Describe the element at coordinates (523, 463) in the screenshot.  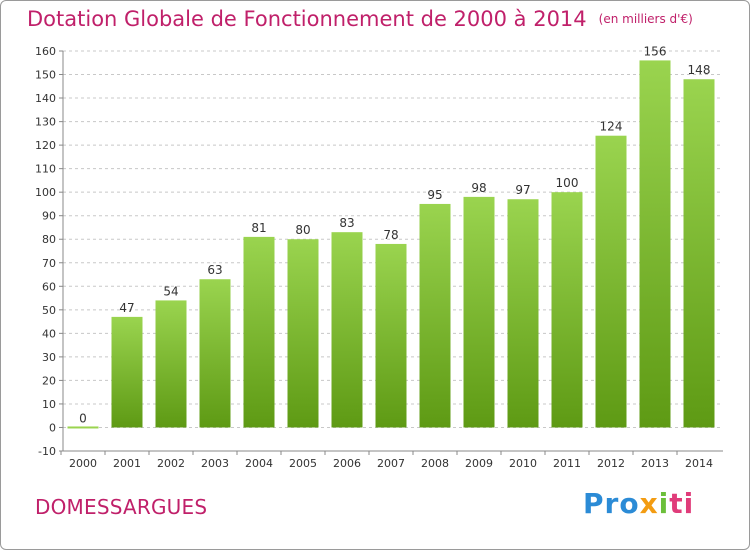
I see `x-tick-label-2010: 2010` at that location.